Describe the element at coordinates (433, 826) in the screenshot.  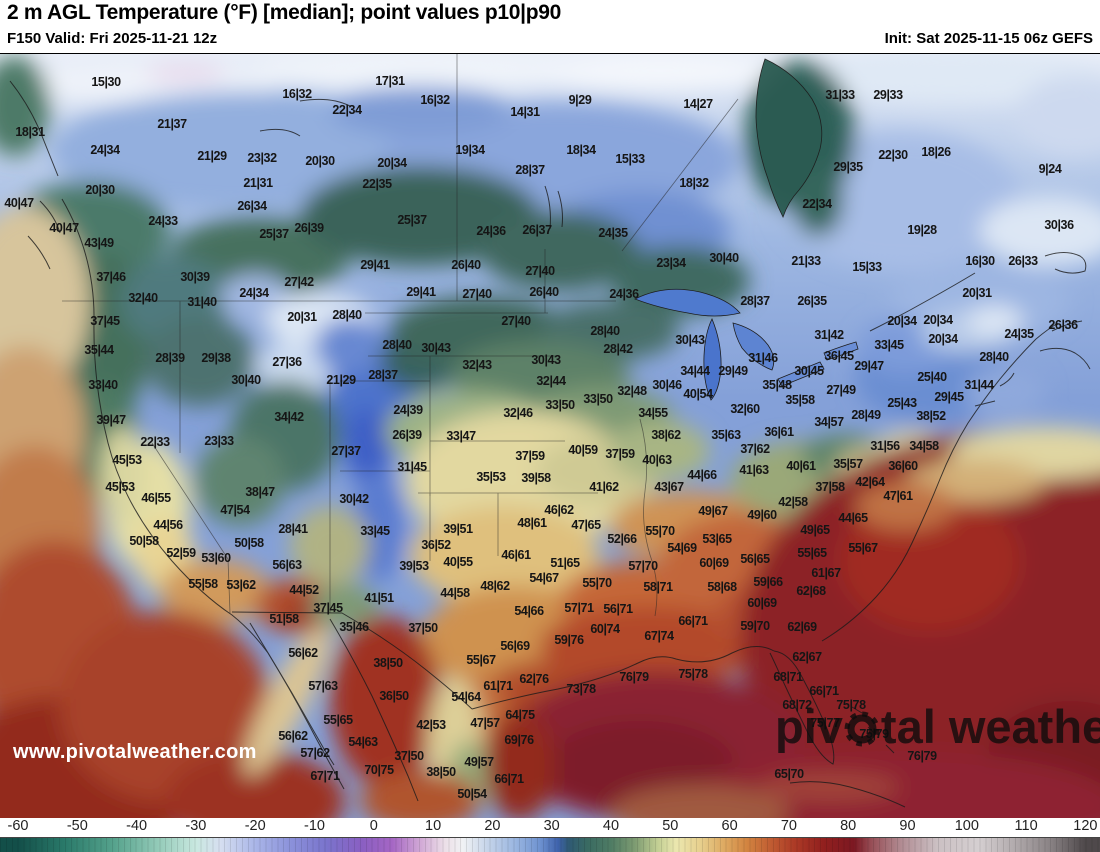
I see `tick-label: 10` at that location.